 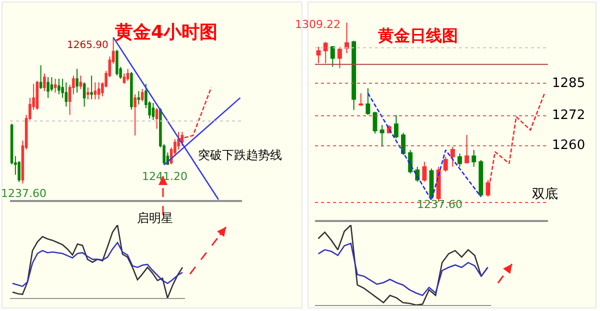 What do you see at coordinates (569, 115) in the screenshot?
I see `ref-line-label: 1272` at bounding box center [569, 115].